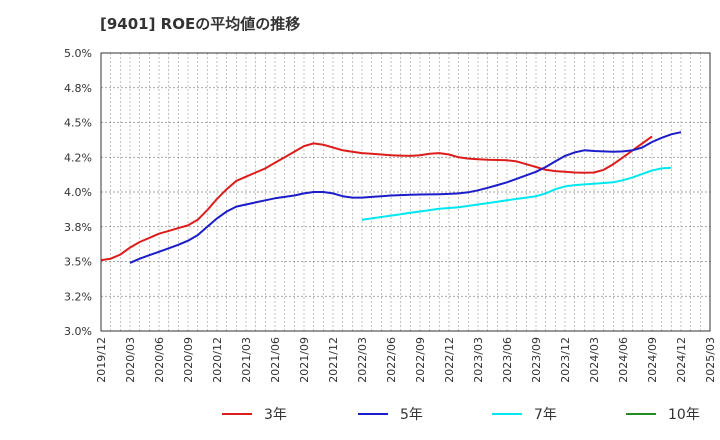 The width and height of the screenshot is (720, 440). I want to click on x-tick-label: 2019/12, so click(101, 360).